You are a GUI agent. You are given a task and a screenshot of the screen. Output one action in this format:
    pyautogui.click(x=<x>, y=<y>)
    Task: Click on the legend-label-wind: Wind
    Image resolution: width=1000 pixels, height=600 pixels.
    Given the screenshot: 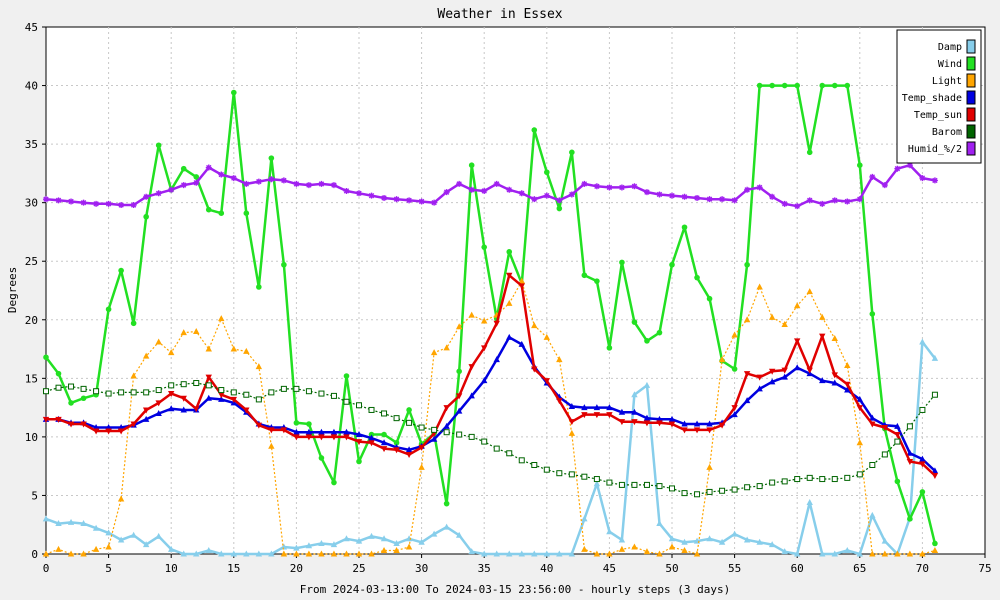 What is the action you would take?
    pyautogui.click(x=950, y=64)
    